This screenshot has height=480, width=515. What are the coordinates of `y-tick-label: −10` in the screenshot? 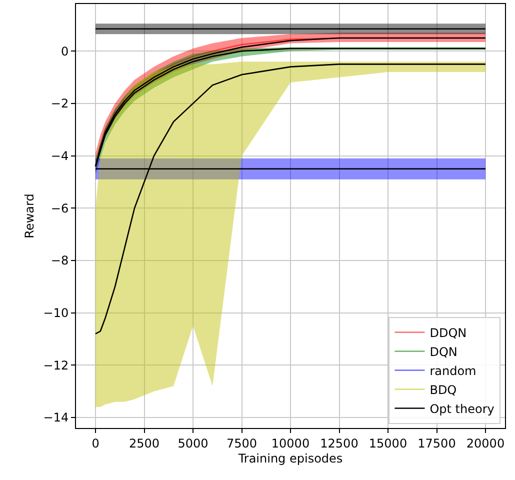 It's located at (56, 313).